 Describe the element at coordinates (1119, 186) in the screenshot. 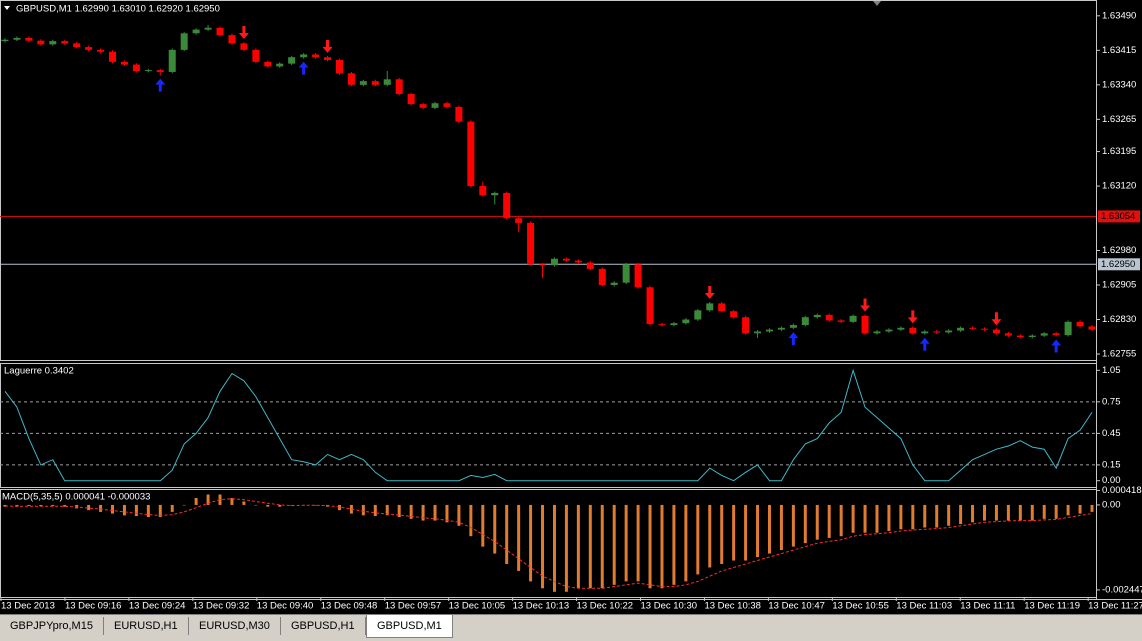

I see `y-tick-label: 1.63120` at that location.